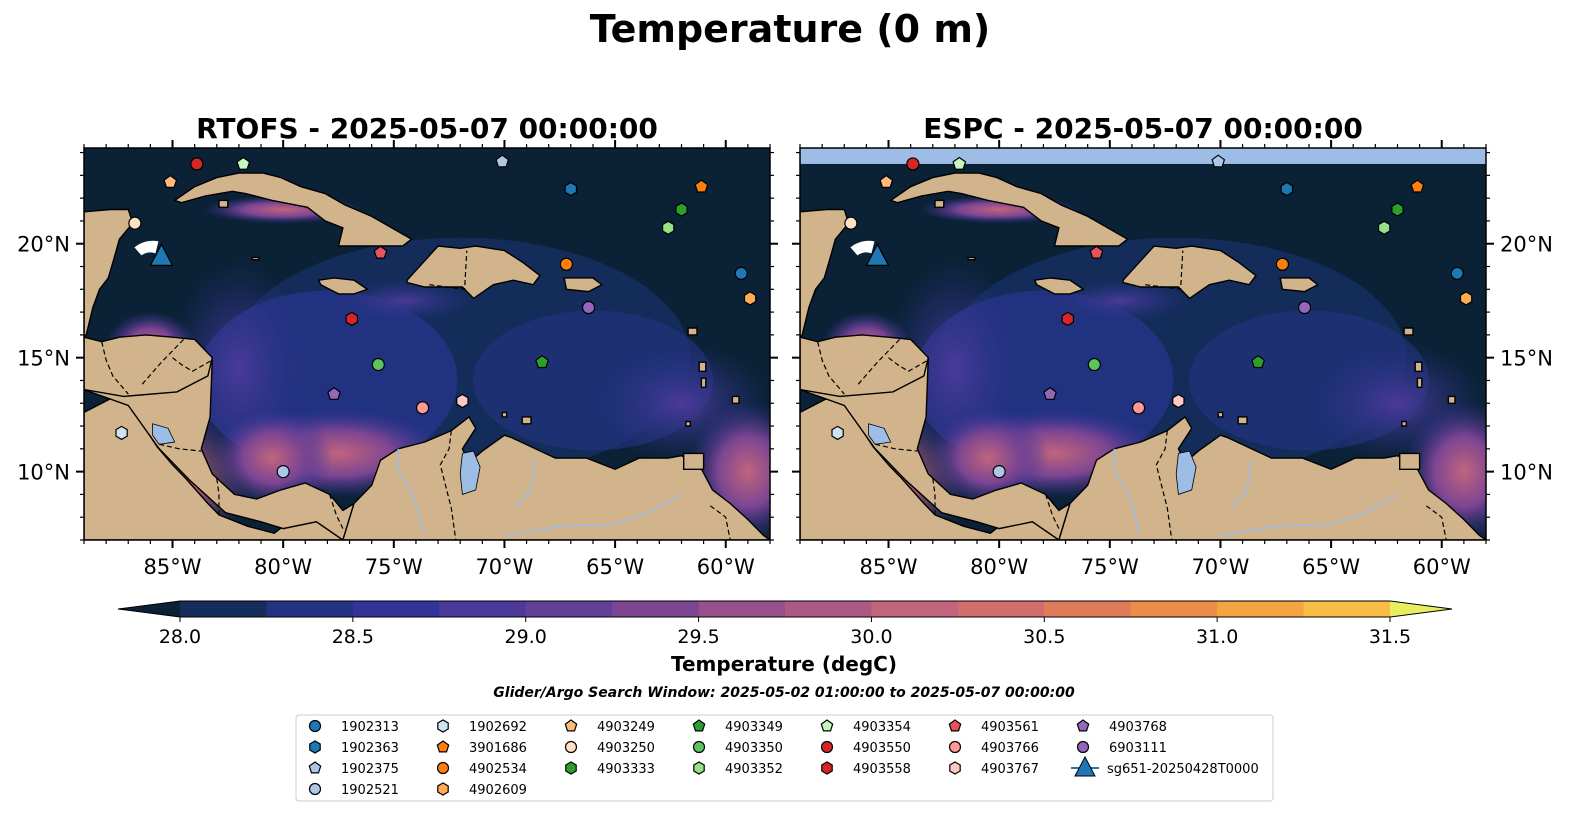  What do you see at coordinates (1121, 748) in the screenshot?
I see `legend-item: 6903111` at bounding box center [1121, 748].